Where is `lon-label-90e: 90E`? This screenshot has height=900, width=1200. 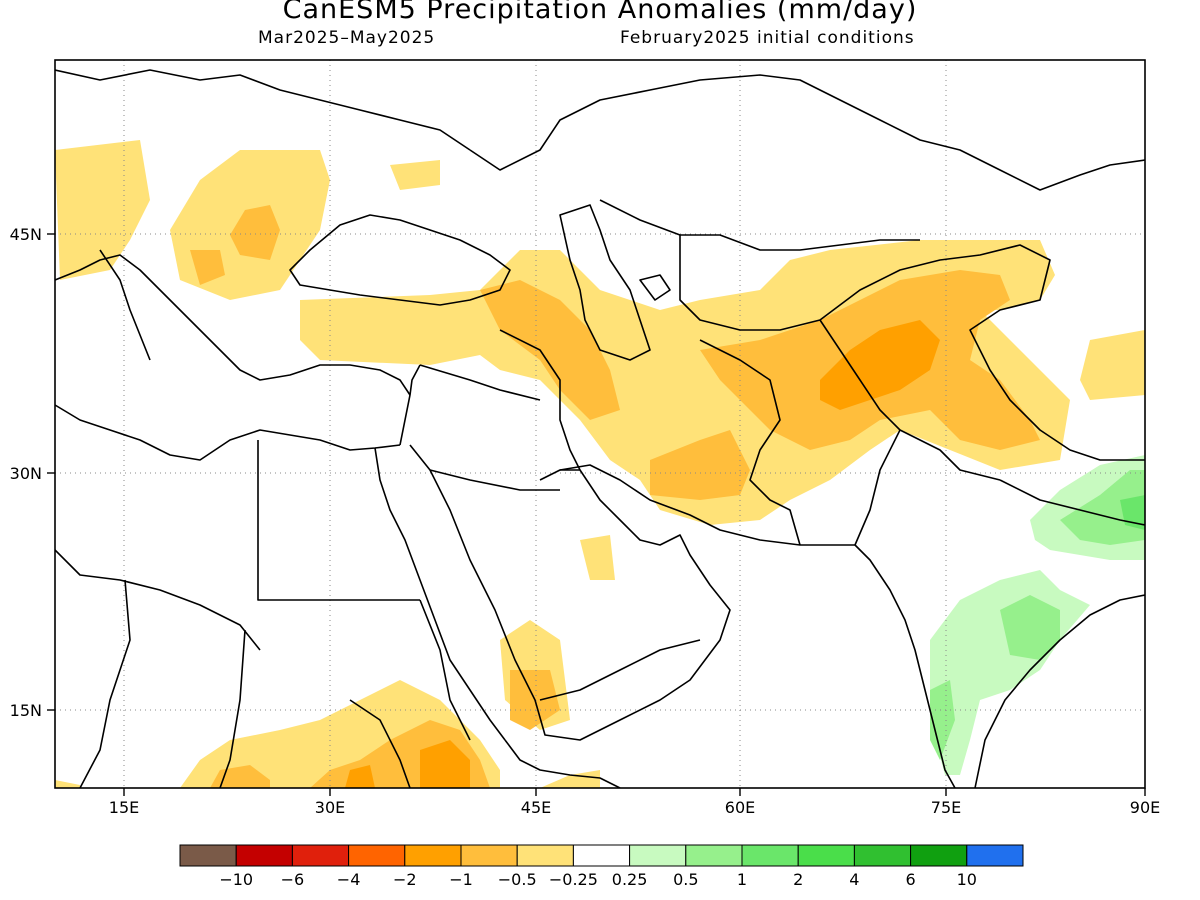
lon-label-90e: 90E is located at coordinates (1145, 807).